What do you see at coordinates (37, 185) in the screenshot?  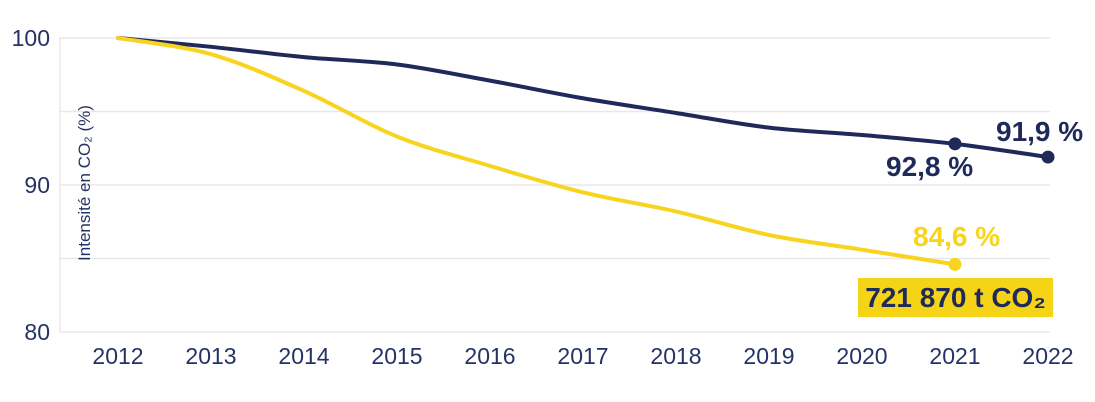 I see `y-tick-90: 90` at bounding box center [37, 185].